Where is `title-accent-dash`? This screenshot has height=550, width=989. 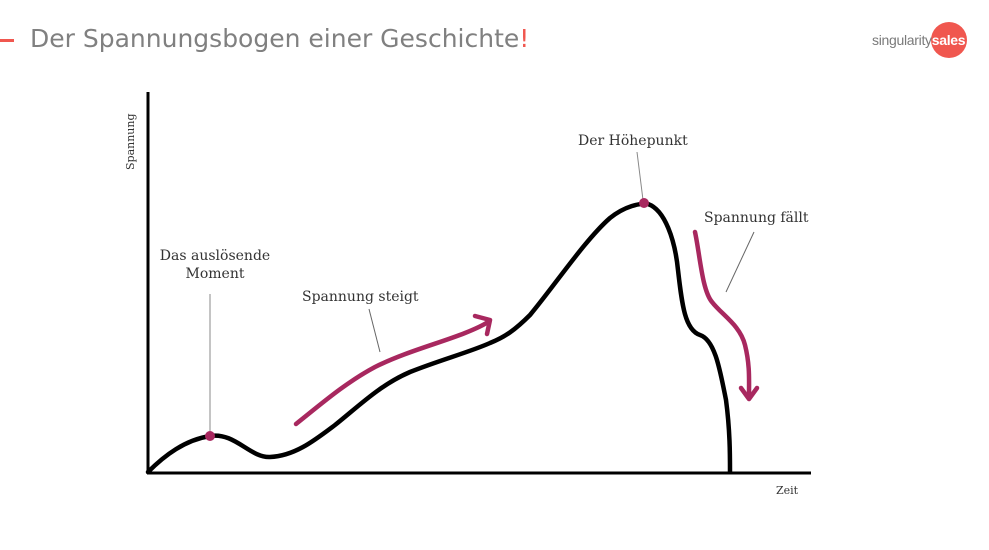
title-accent-dash is located at coordinates (7, 40).